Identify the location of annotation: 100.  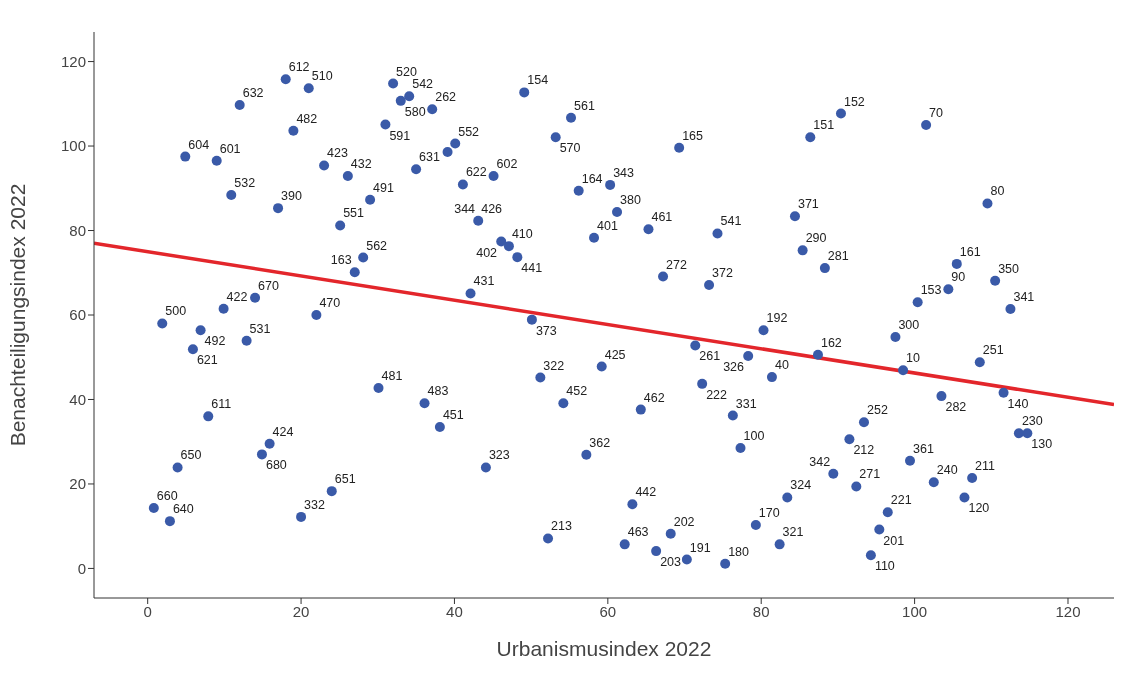
(754, 436).